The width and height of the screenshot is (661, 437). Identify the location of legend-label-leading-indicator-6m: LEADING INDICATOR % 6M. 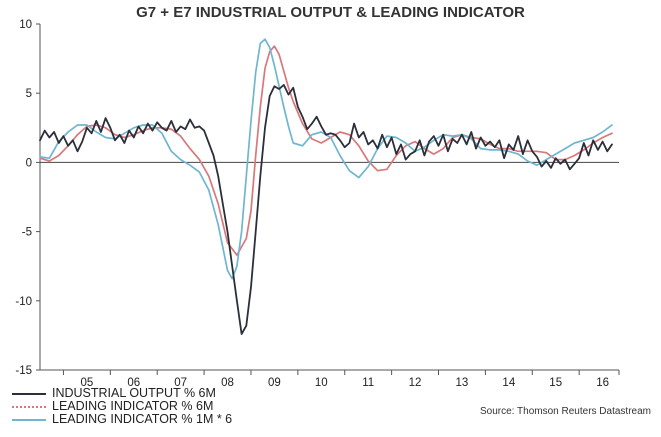
(133, 406).